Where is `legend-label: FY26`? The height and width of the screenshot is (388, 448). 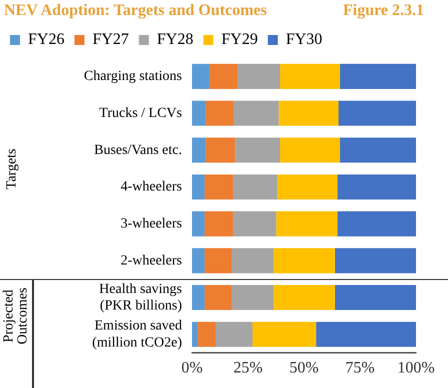 legend-label: FY26 is located at coordinates (46, 39).